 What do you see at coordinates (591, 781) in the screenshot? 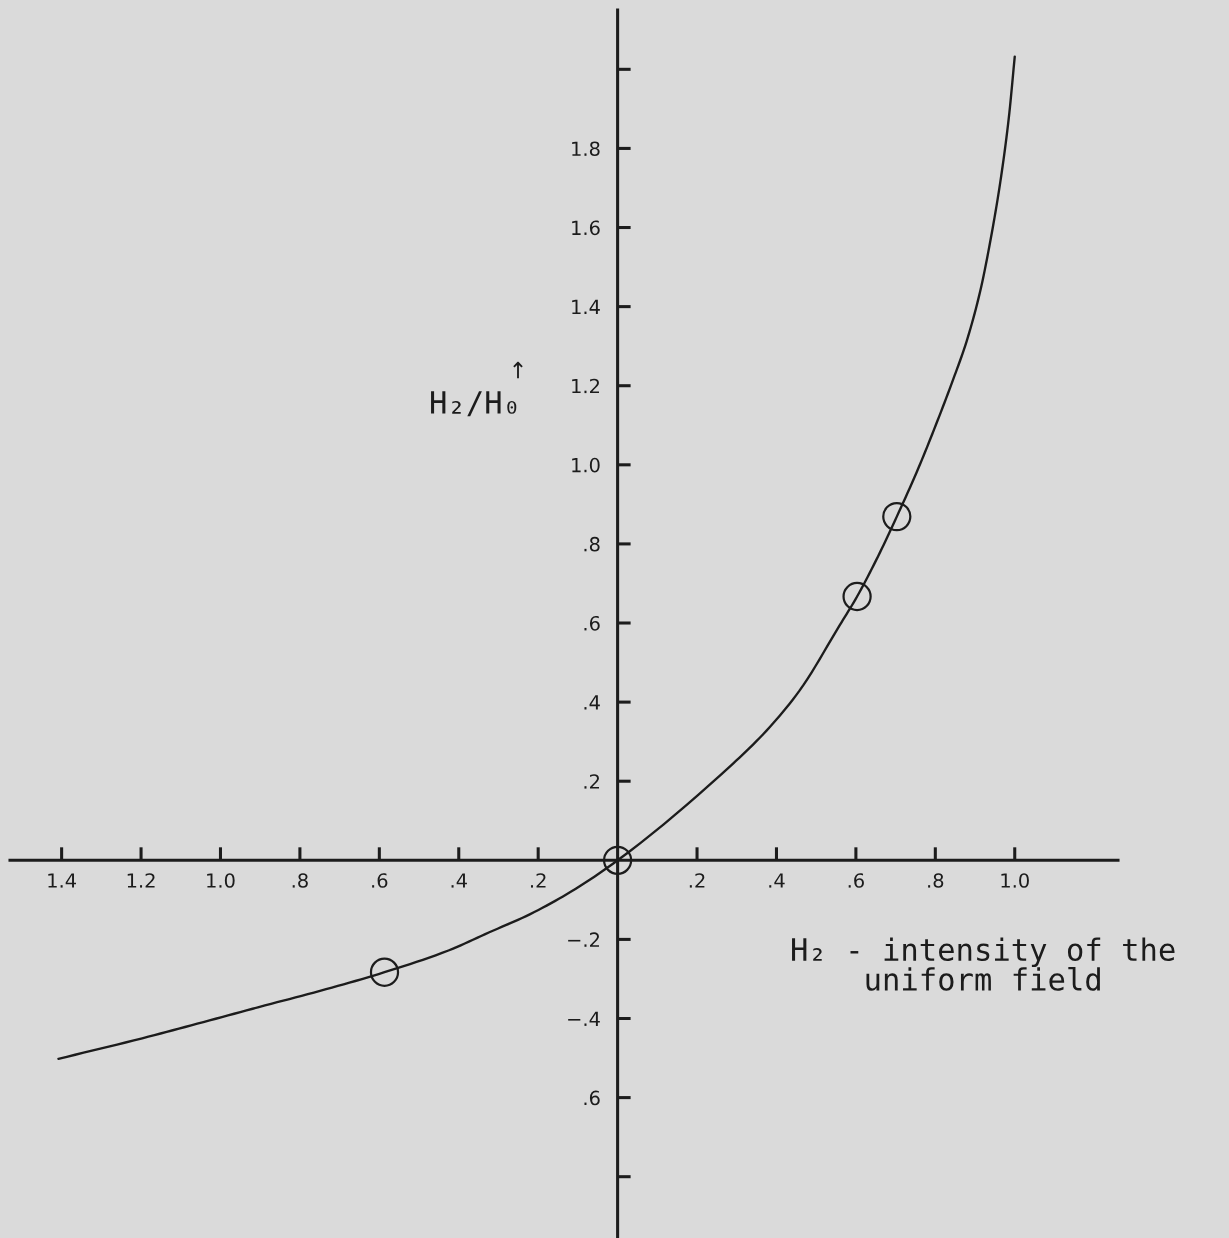
I see `y-tick-label: .2` at bounding box center [591, 781].